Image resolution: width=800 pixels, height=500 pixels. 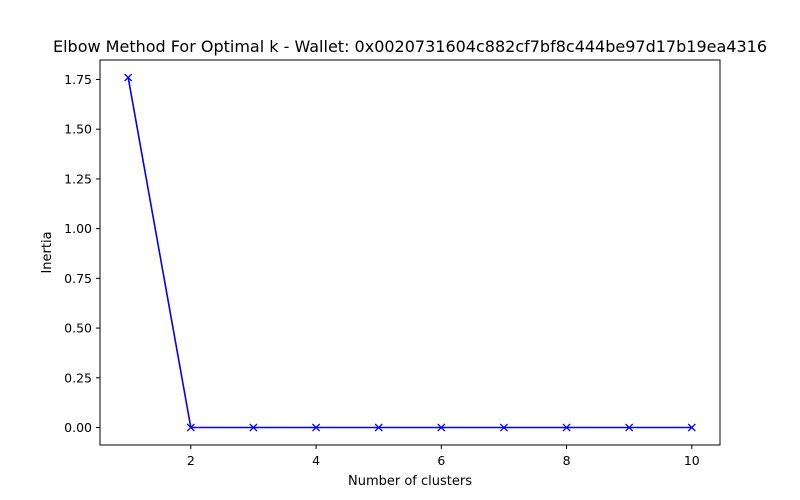 What do you see at coordinates (410, 481) in the screenshot?
I see `x-axis-label: Number of clusters` at bounding box center [410, 481].